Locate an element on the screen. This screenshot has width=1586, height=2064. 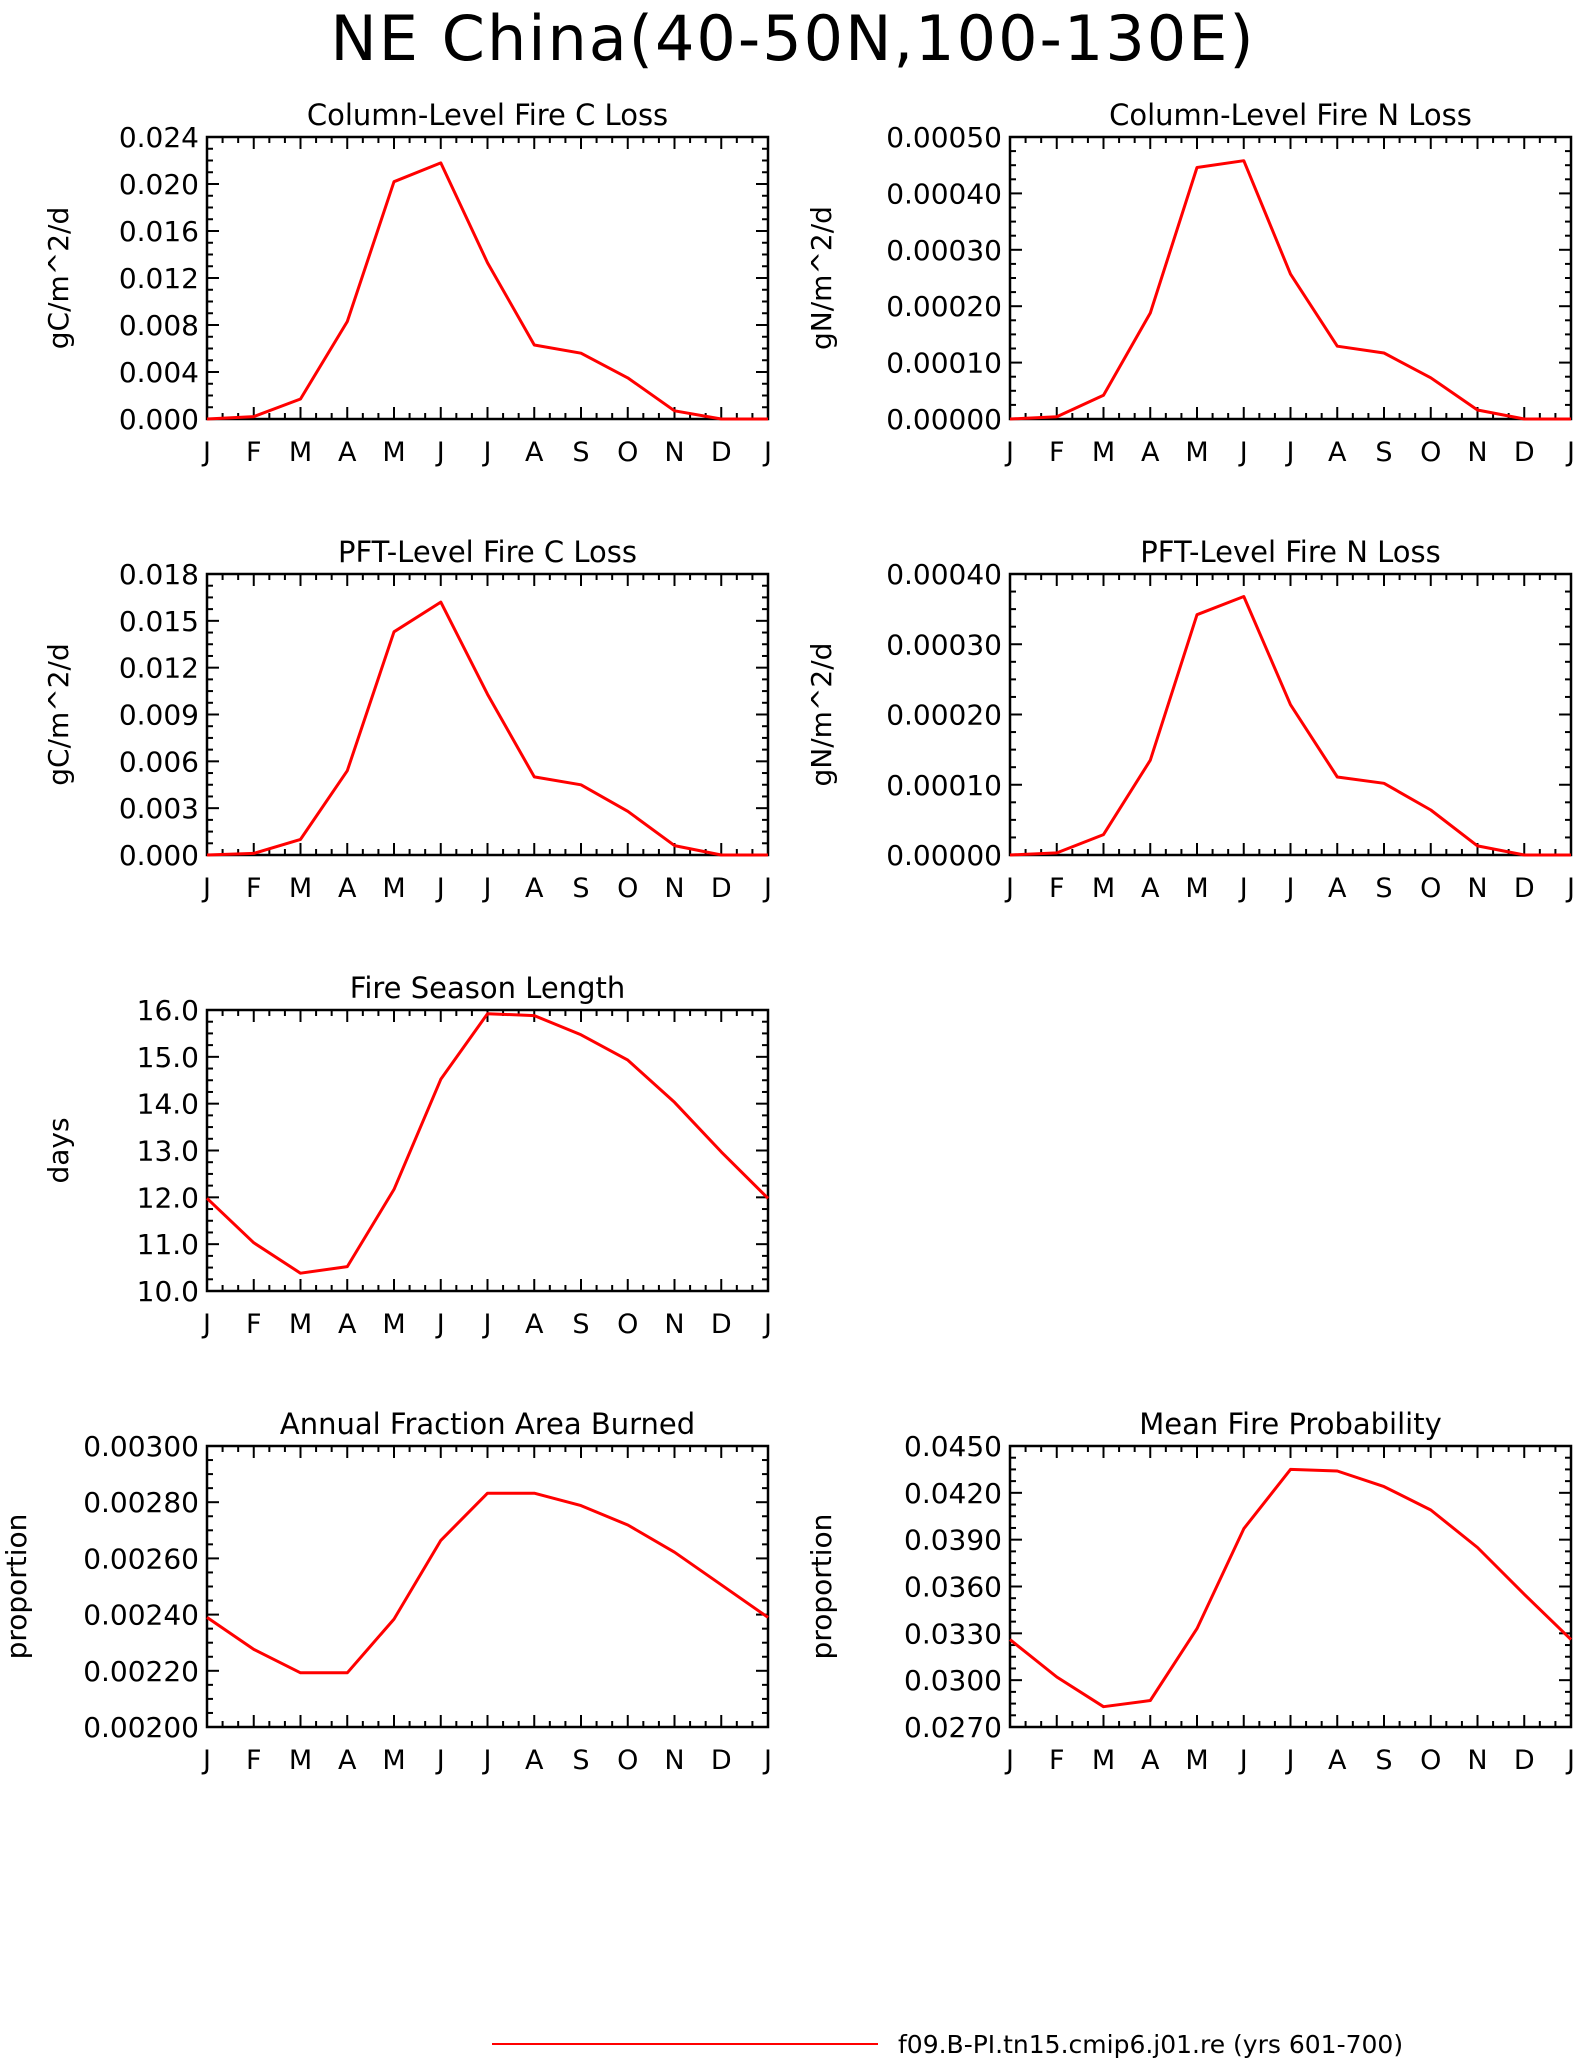
y-tick-label: 0.00000 is located at coordinates (944, 419).